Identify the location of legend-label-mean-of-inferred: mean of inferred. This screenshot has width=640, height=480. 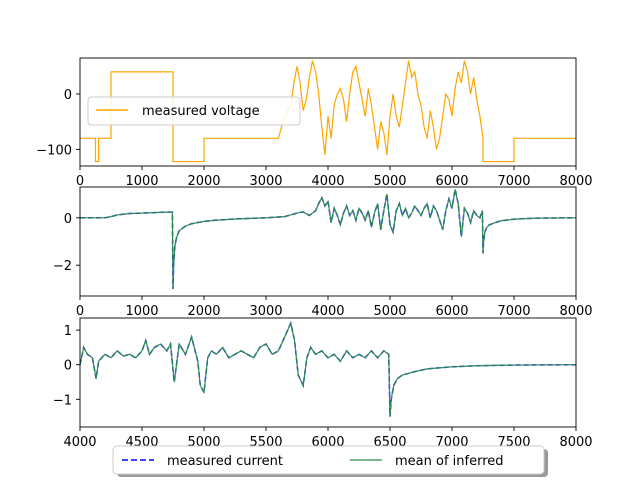
(449, 461).